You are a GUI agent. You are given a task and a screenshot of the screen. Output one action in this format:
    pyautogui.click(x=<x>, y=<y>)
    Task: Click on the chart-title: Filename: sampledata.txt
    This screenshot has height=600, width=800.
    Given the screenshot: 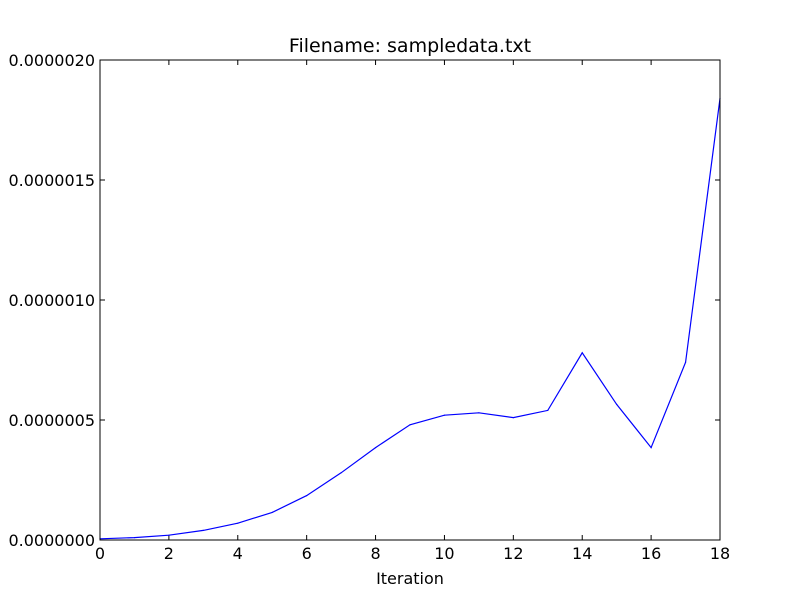 What is the action you would take?
    pyautogui.click(x=410, y=46)
    